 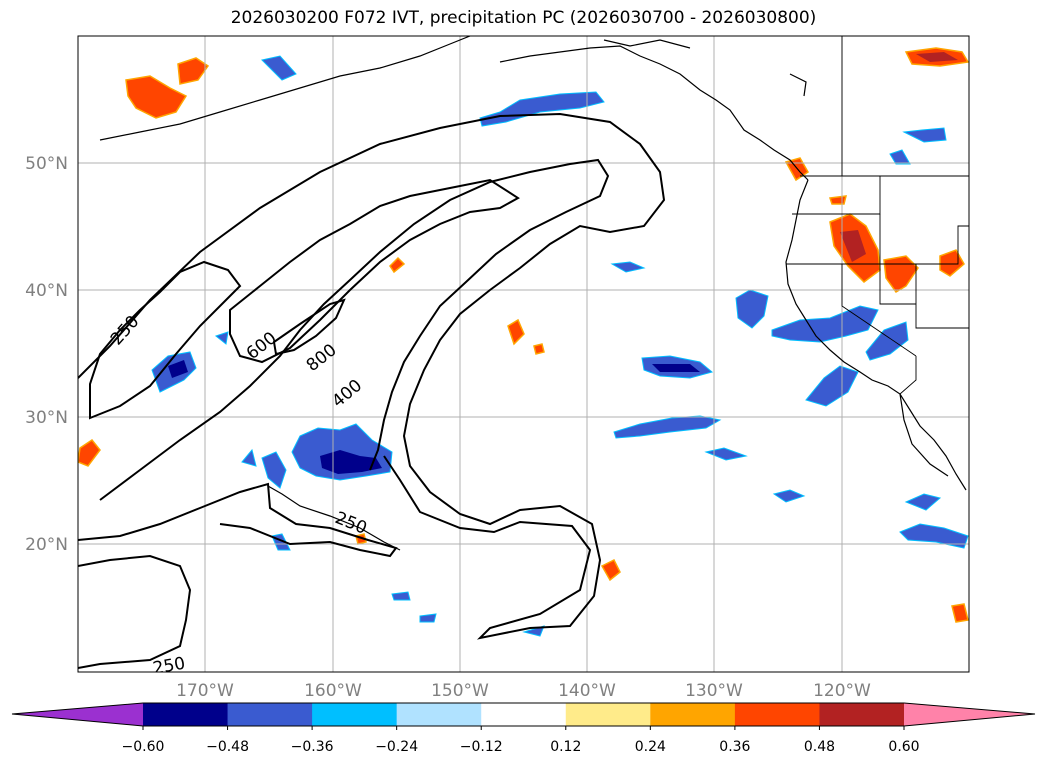 What do you see at coordinates (714, 691) in the screenshot?
I see `lon-label-130w: 130°W` at bounding box center [714, 691].